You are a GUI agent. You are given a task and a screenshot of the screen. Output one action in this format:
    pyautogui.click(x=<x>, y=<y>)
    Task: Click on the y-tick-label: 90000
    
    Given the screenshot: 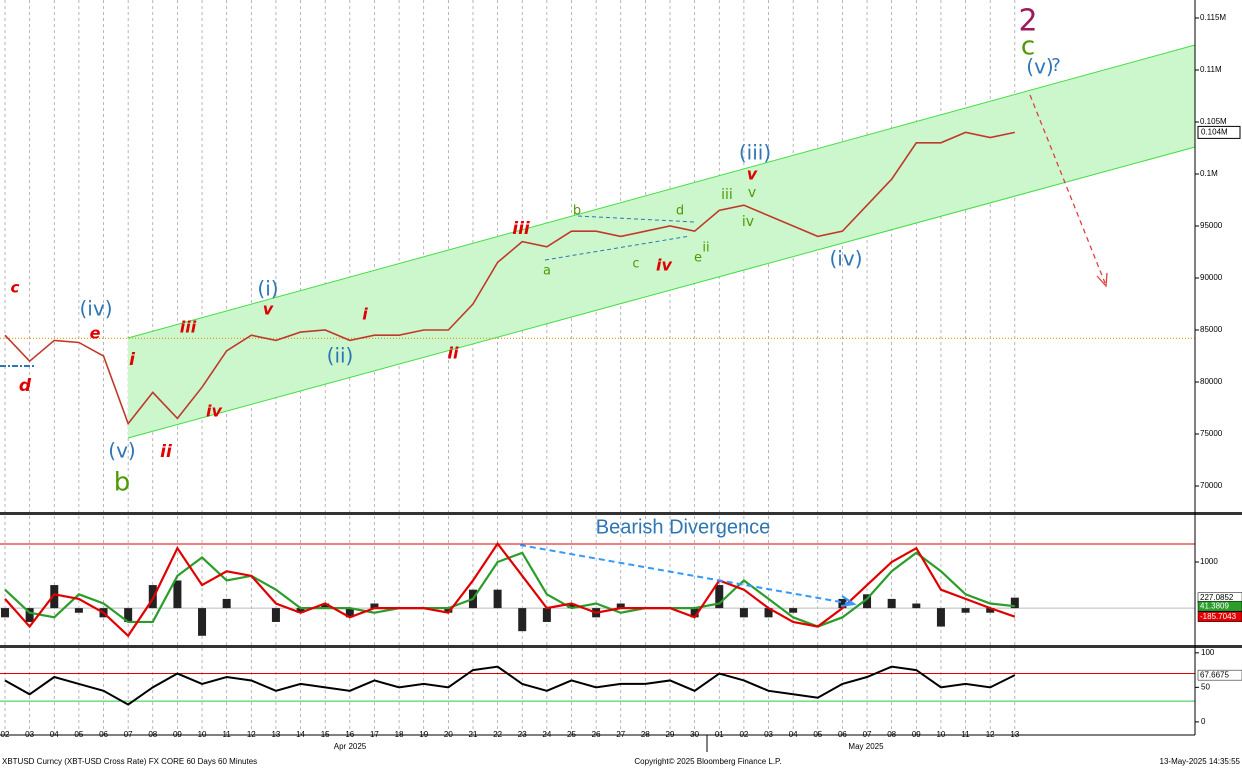 What is the action you would take?
    pyautogui.click(x=1211, y=277)
    